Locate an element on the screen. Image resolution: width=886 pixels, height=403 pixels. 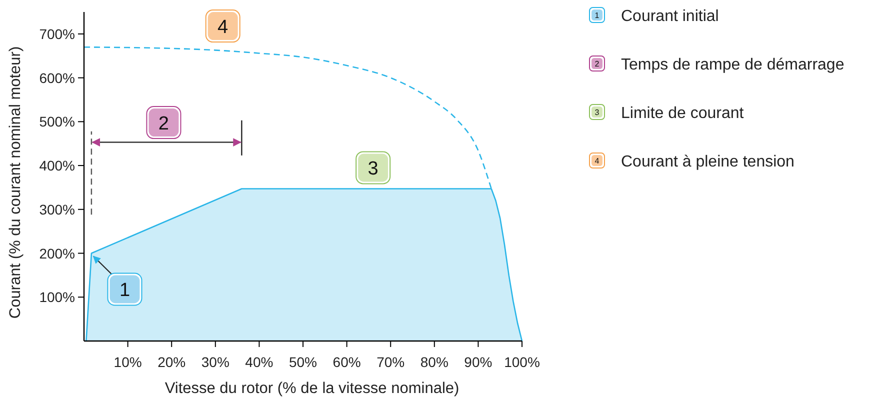
y-tick-label: 500% is located at coordinates (57, 122).